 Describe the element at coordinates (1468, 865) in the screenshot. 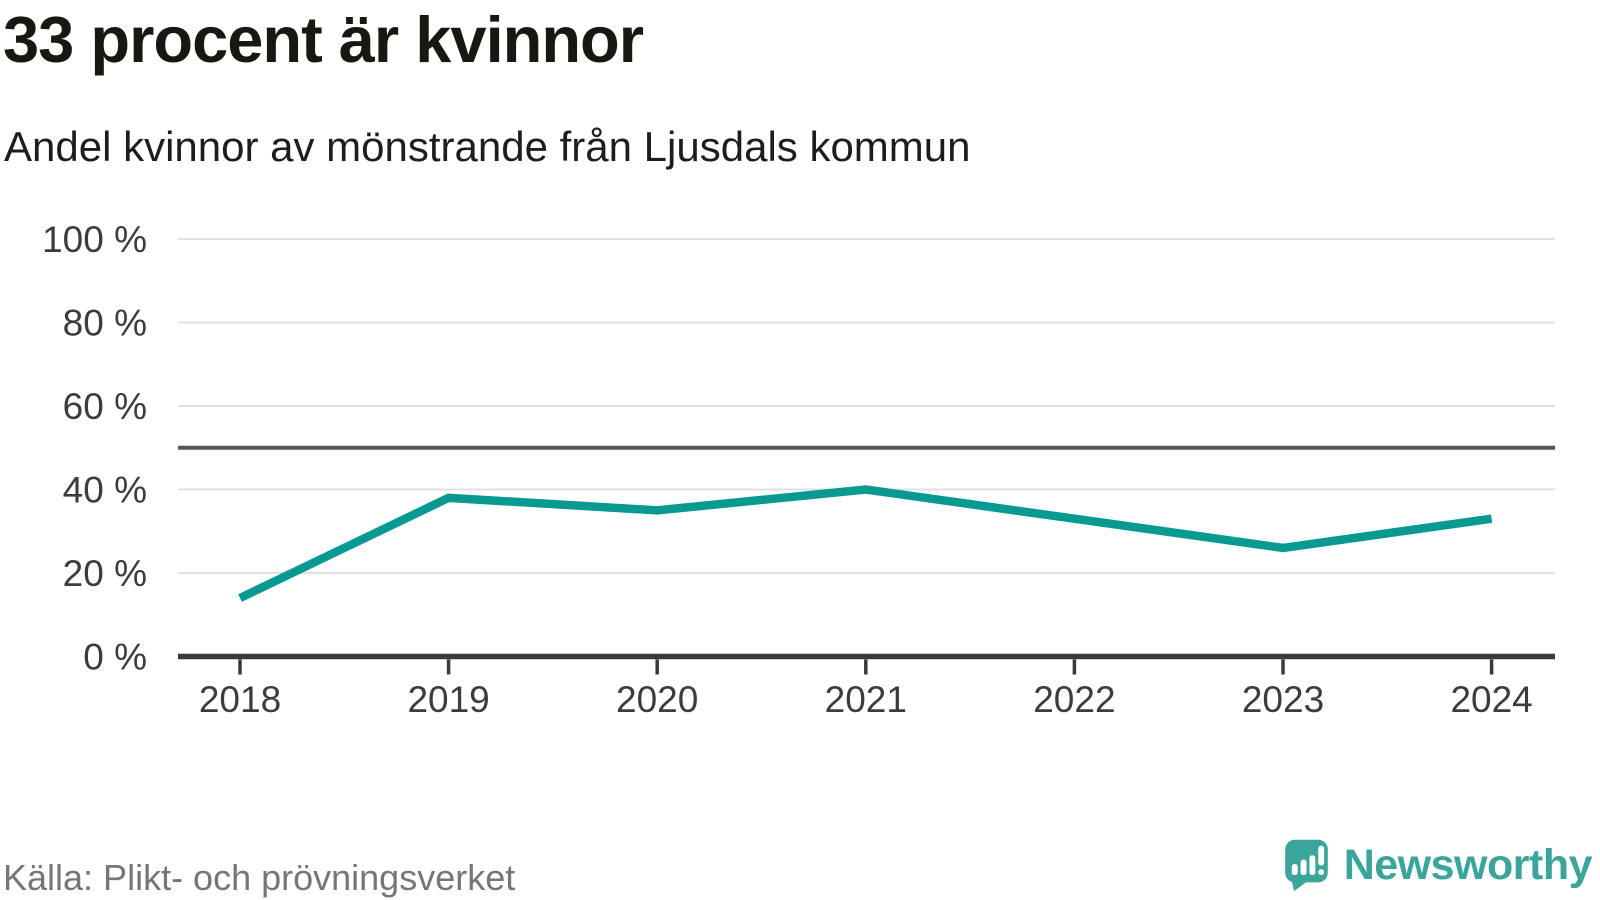

I see `newsworthy-logo-text: Newsworthy` at that location.